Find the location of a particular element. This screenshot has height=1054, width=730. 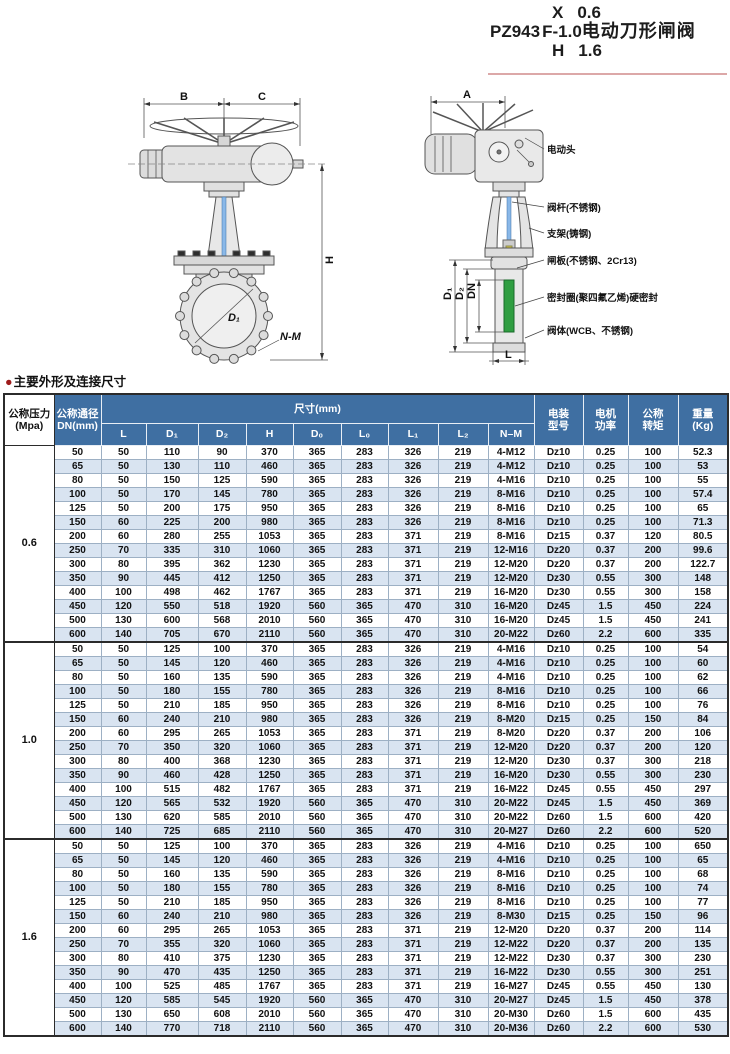

model-title-block: X 0.6 PZ943 F-1.0电动刀形闸阀 H 1.6 is located at coordinates (609, 31).